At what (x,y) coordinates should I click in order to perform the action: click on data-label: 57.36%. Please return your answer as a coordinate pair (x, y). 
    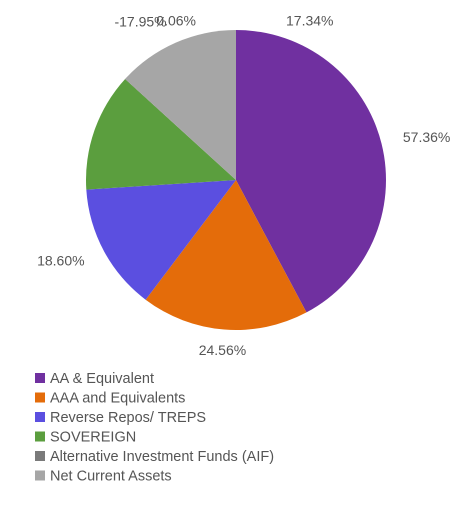
    Looking at the image, I should click on (426, 137).